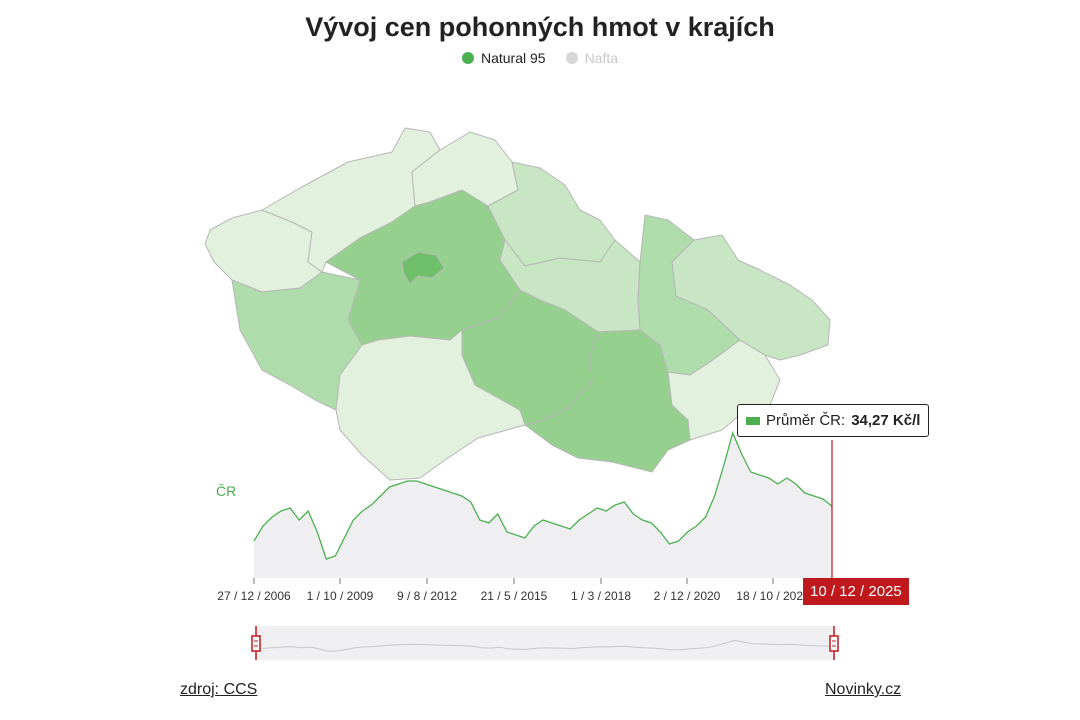 The image size is (1080, 720). Describe the element at coordinates (753, 420) in the screenshot. I see `tooltip-swatch` at that location.